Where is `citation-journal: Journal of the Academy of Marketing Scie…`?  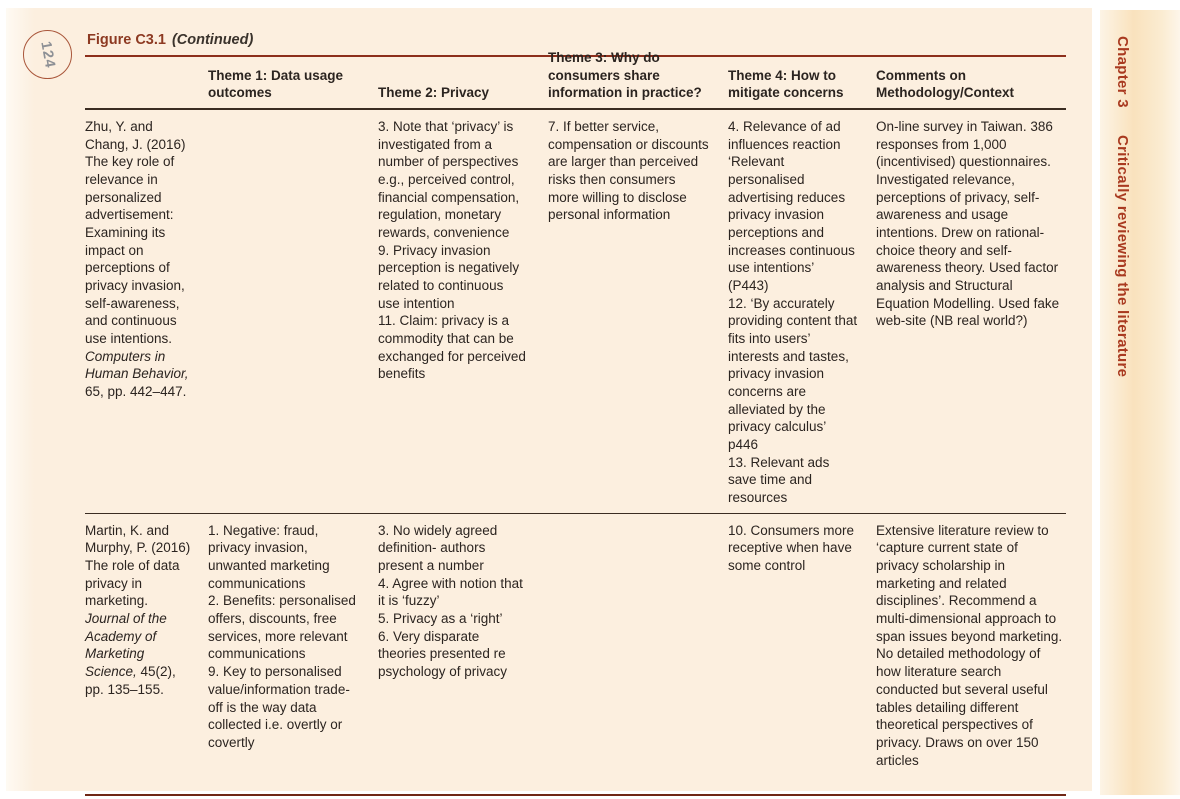 citation-journal: Journal of the Academy of Marketing Scie… is located at coordinates (126, 645).